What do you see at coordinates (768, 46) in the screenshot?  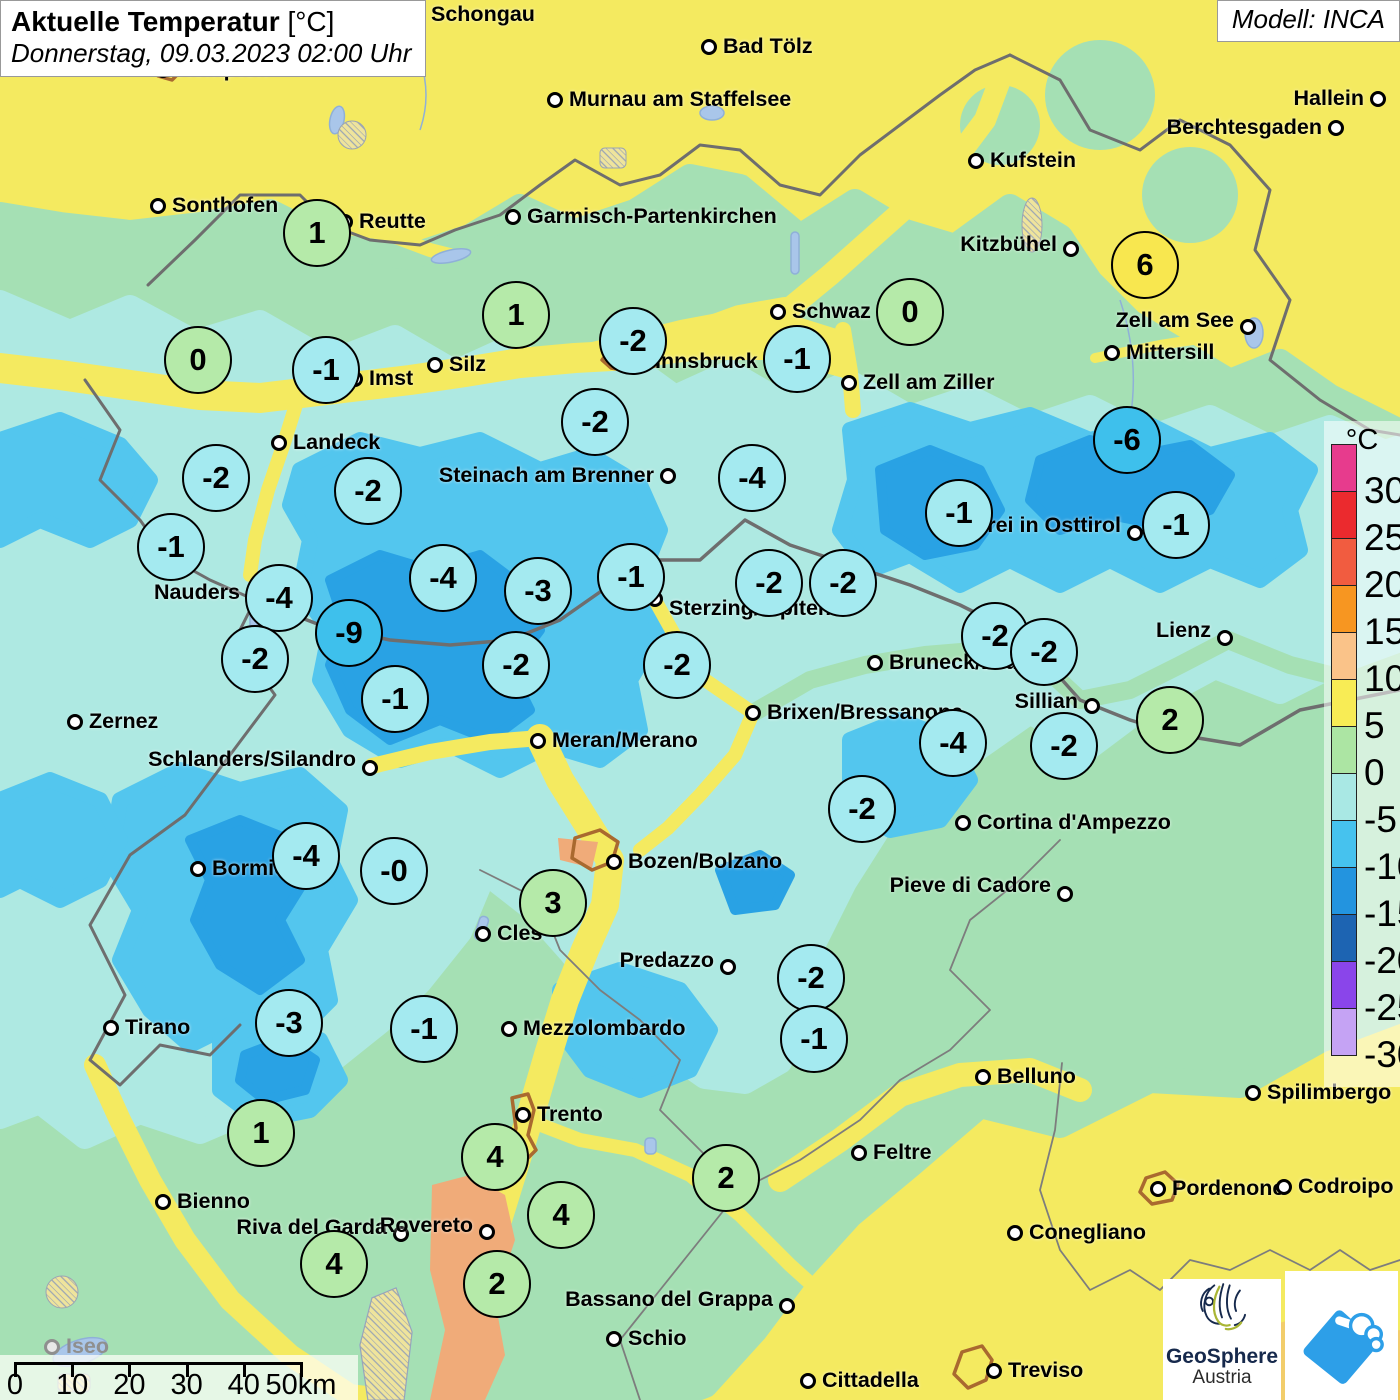 I see `city-label: Bad Tölz` at bounding box center [768, 46].